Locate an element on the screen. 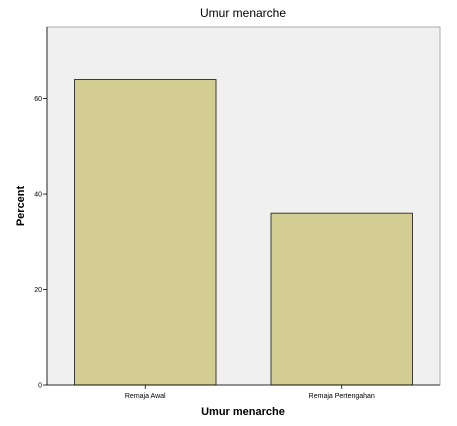 This screenshot has height=426, width=457. y-axis-title: Percent is located at coordinates (21, 205).